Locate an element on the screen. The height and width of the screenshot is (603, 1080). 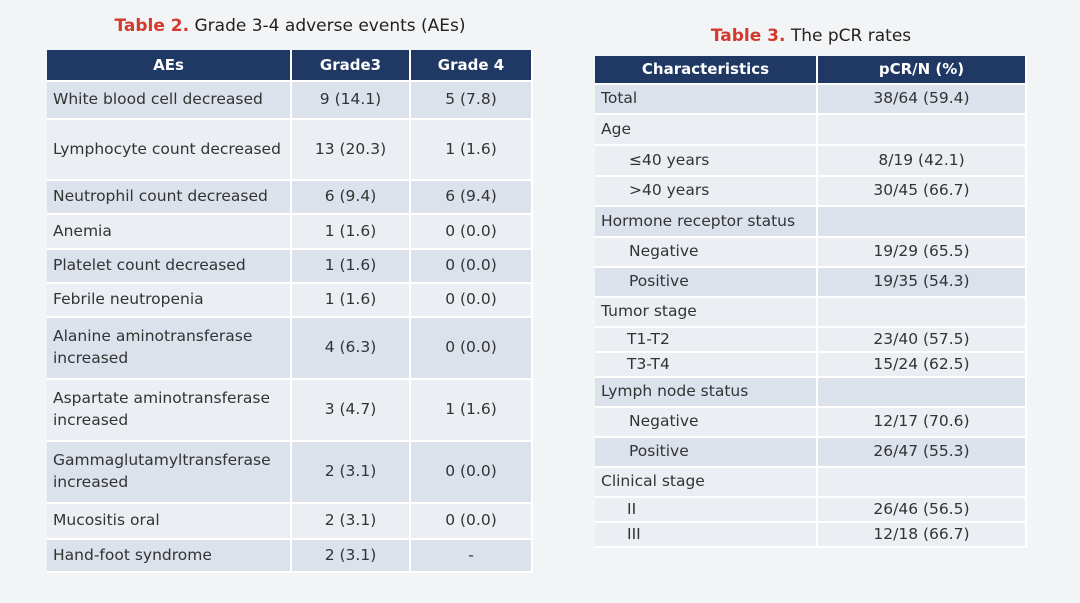
table-cell: Mucositis oral is located at coordinates (169, 522).